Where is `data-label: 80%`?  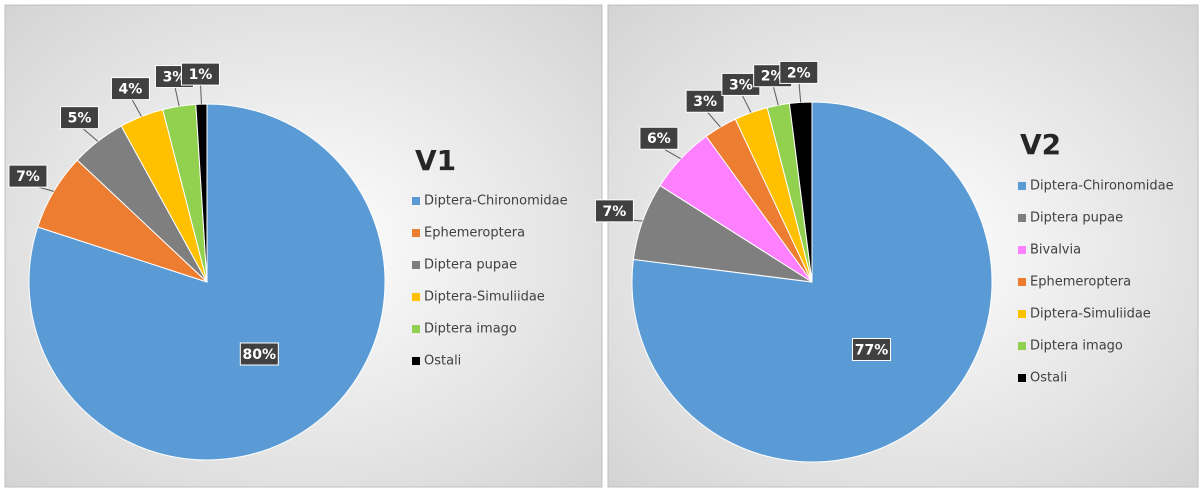 data-label: 80% is located at coordinates (260, 355).